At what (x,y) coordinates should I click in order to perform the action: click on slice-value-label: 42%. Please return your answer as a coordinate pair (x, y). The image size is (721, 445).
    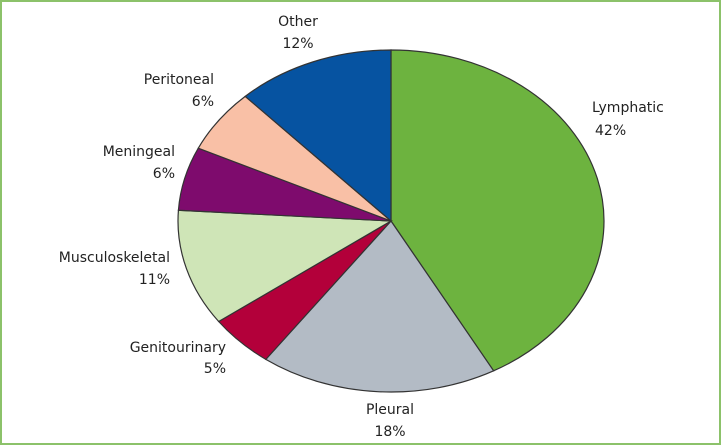
    Looking at the image, I should click on (610, 131).